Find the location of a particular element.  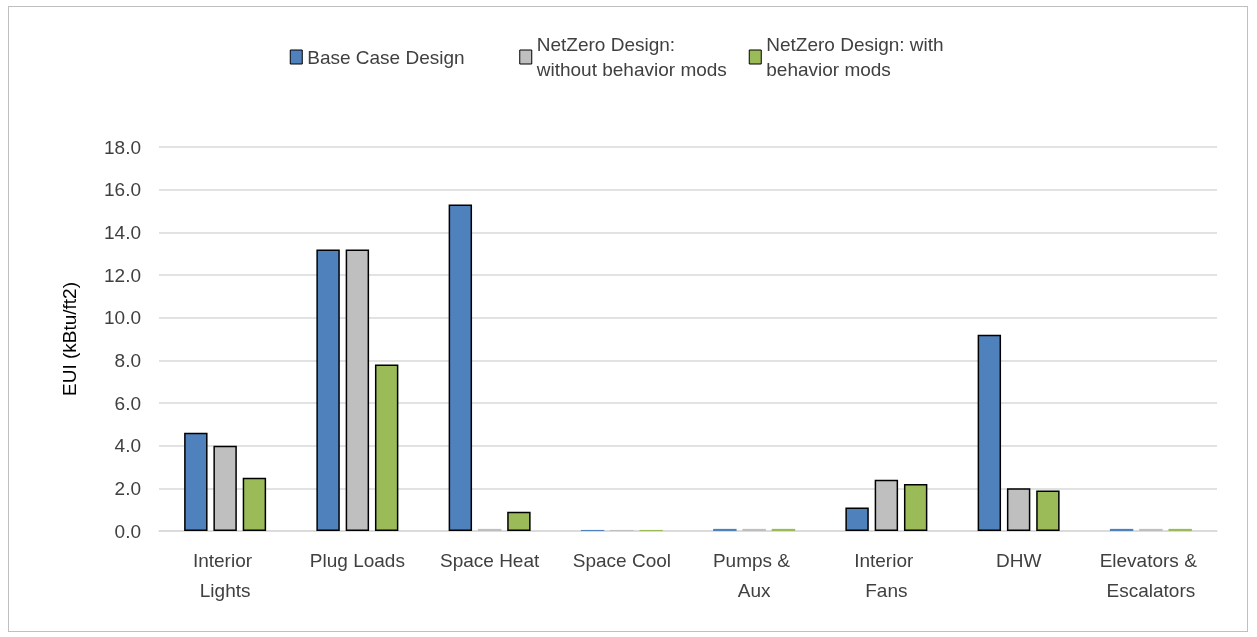

y-tick-label: 10.0 is located at coordinates (122, 318).